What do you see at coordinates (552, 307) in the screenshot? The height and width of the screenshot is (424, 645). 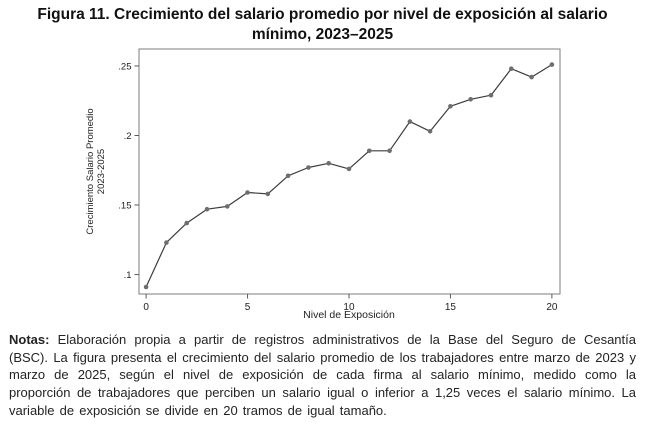 I see `x-tick-label: 20` at bounding box center [552, 307].